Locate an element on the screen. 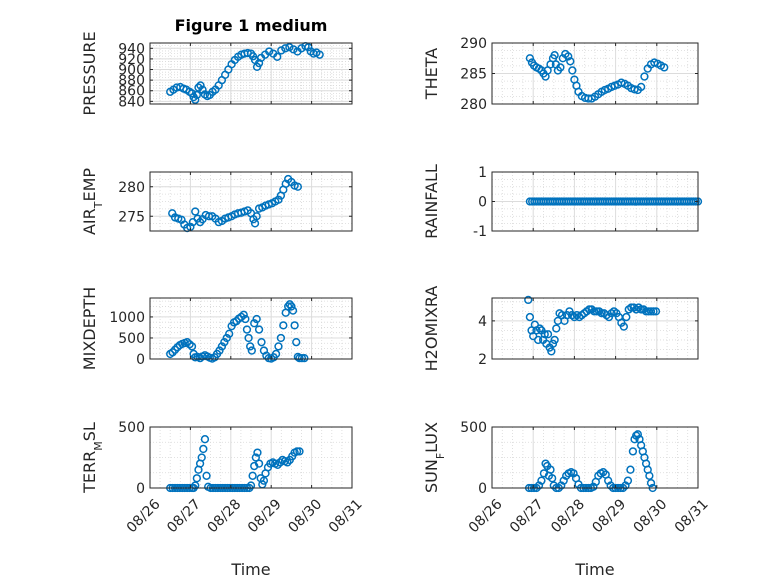  subplot-rainfall: -1 0 1 RAINFALL is located at coordinates (562, 202).